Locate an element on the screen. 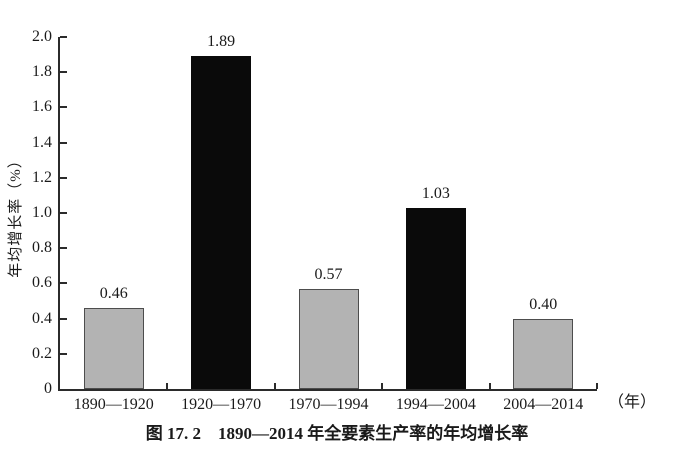 The height and width of the screenshot is (458, 674). bar-value-label: 1.03 is located at coordinates (435, 193).